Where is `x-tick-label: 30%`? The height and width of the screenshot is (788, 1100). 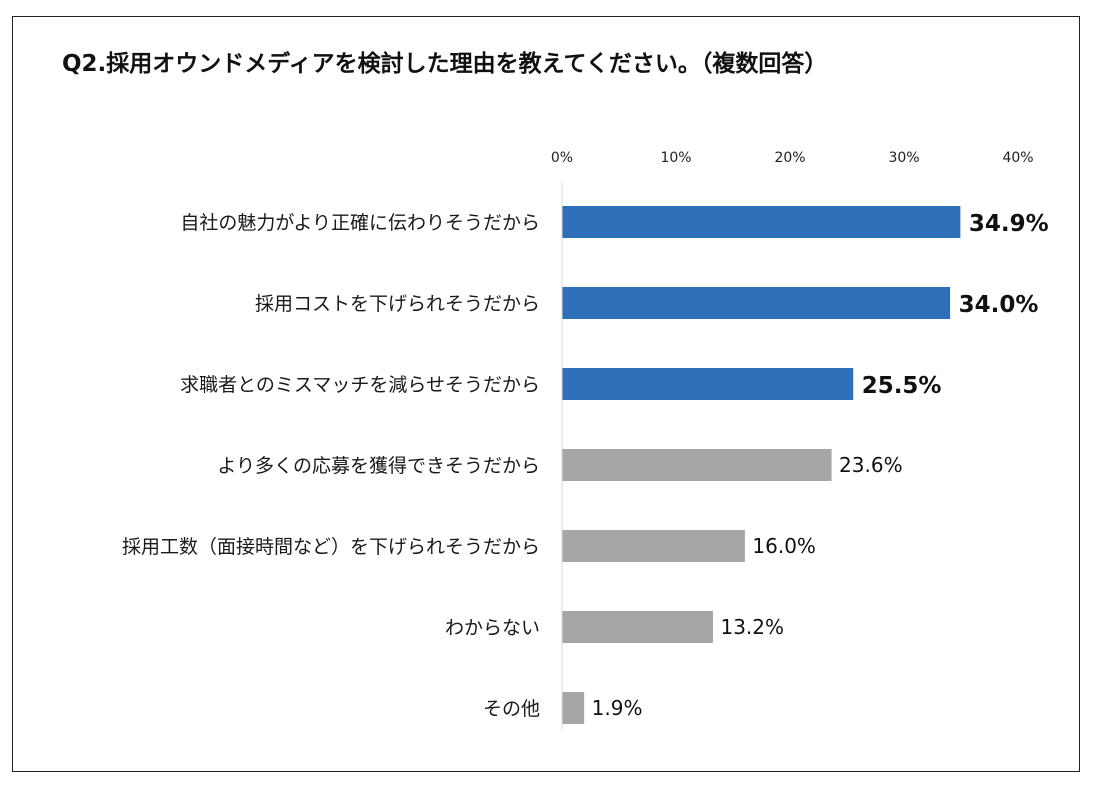
x-tick-label: 30% is located at coordinates (903, 158).